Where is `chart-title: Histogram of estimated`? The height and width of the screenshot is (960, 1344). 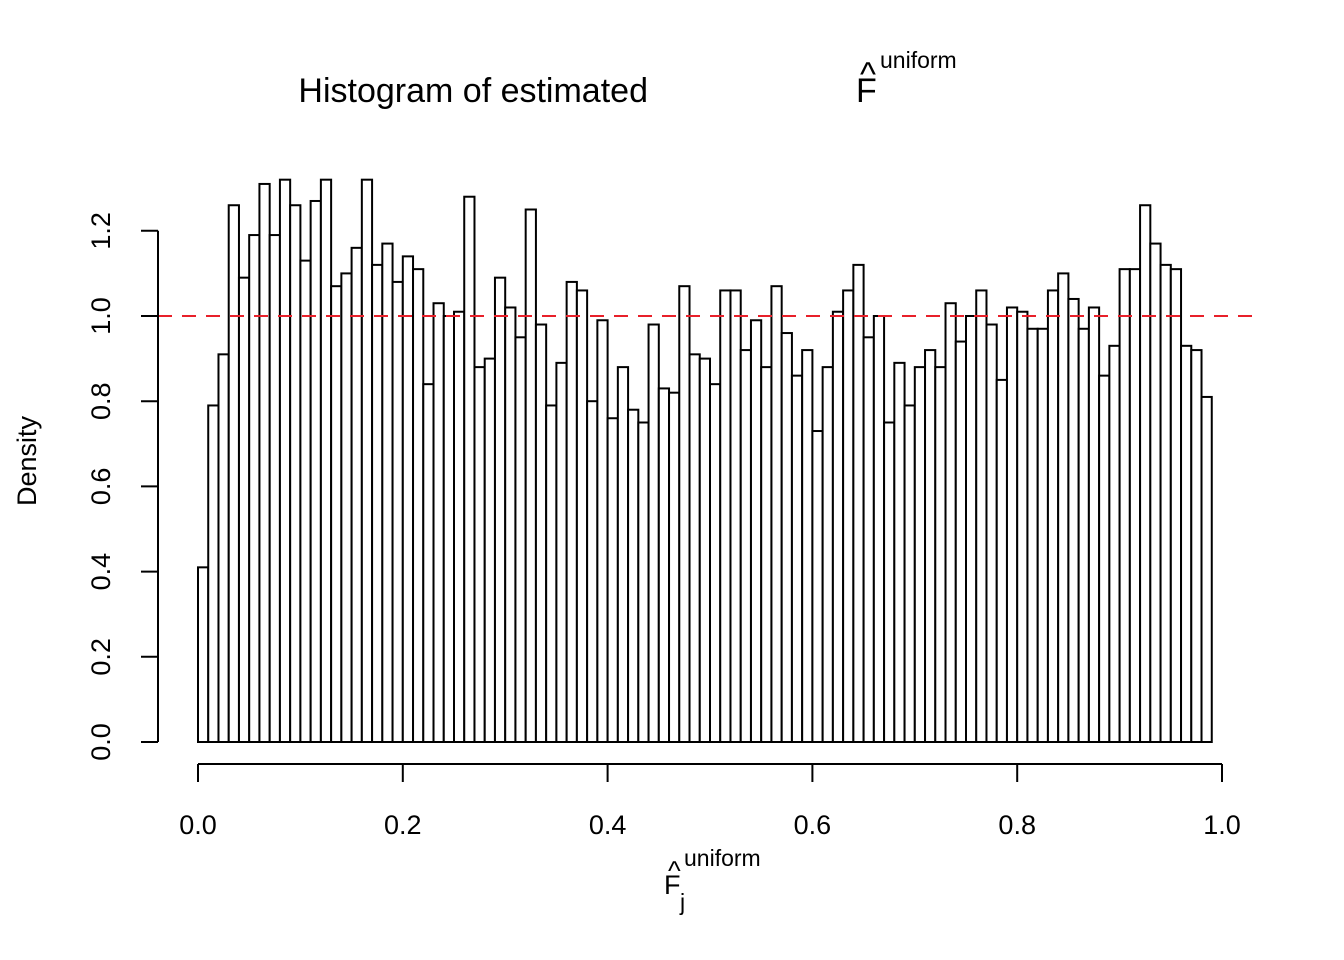 chart-title: Histogram of estimated is located at coordinates (473, 91).